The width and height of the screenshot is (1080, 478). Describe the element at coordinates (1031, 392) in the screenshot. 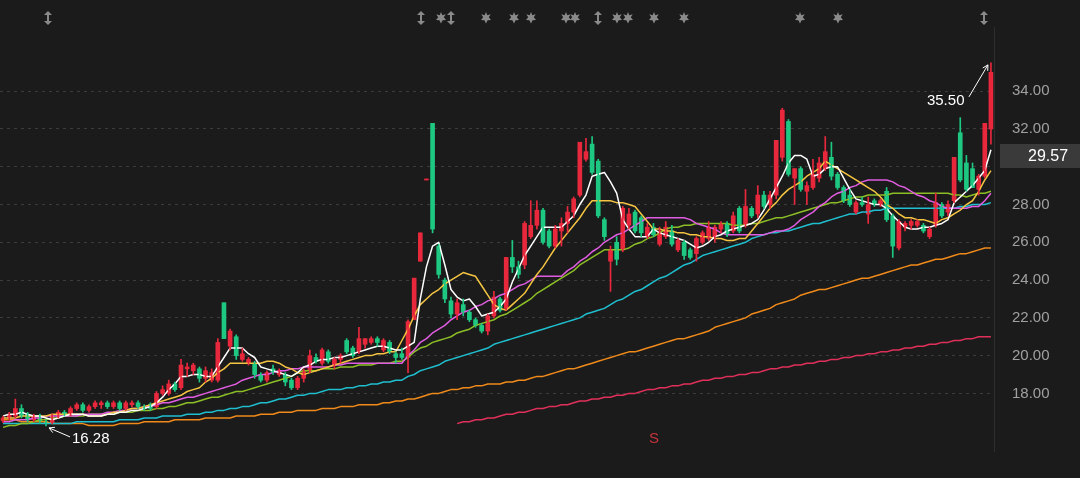

I see `y-tick-label: 18.00` at that location.